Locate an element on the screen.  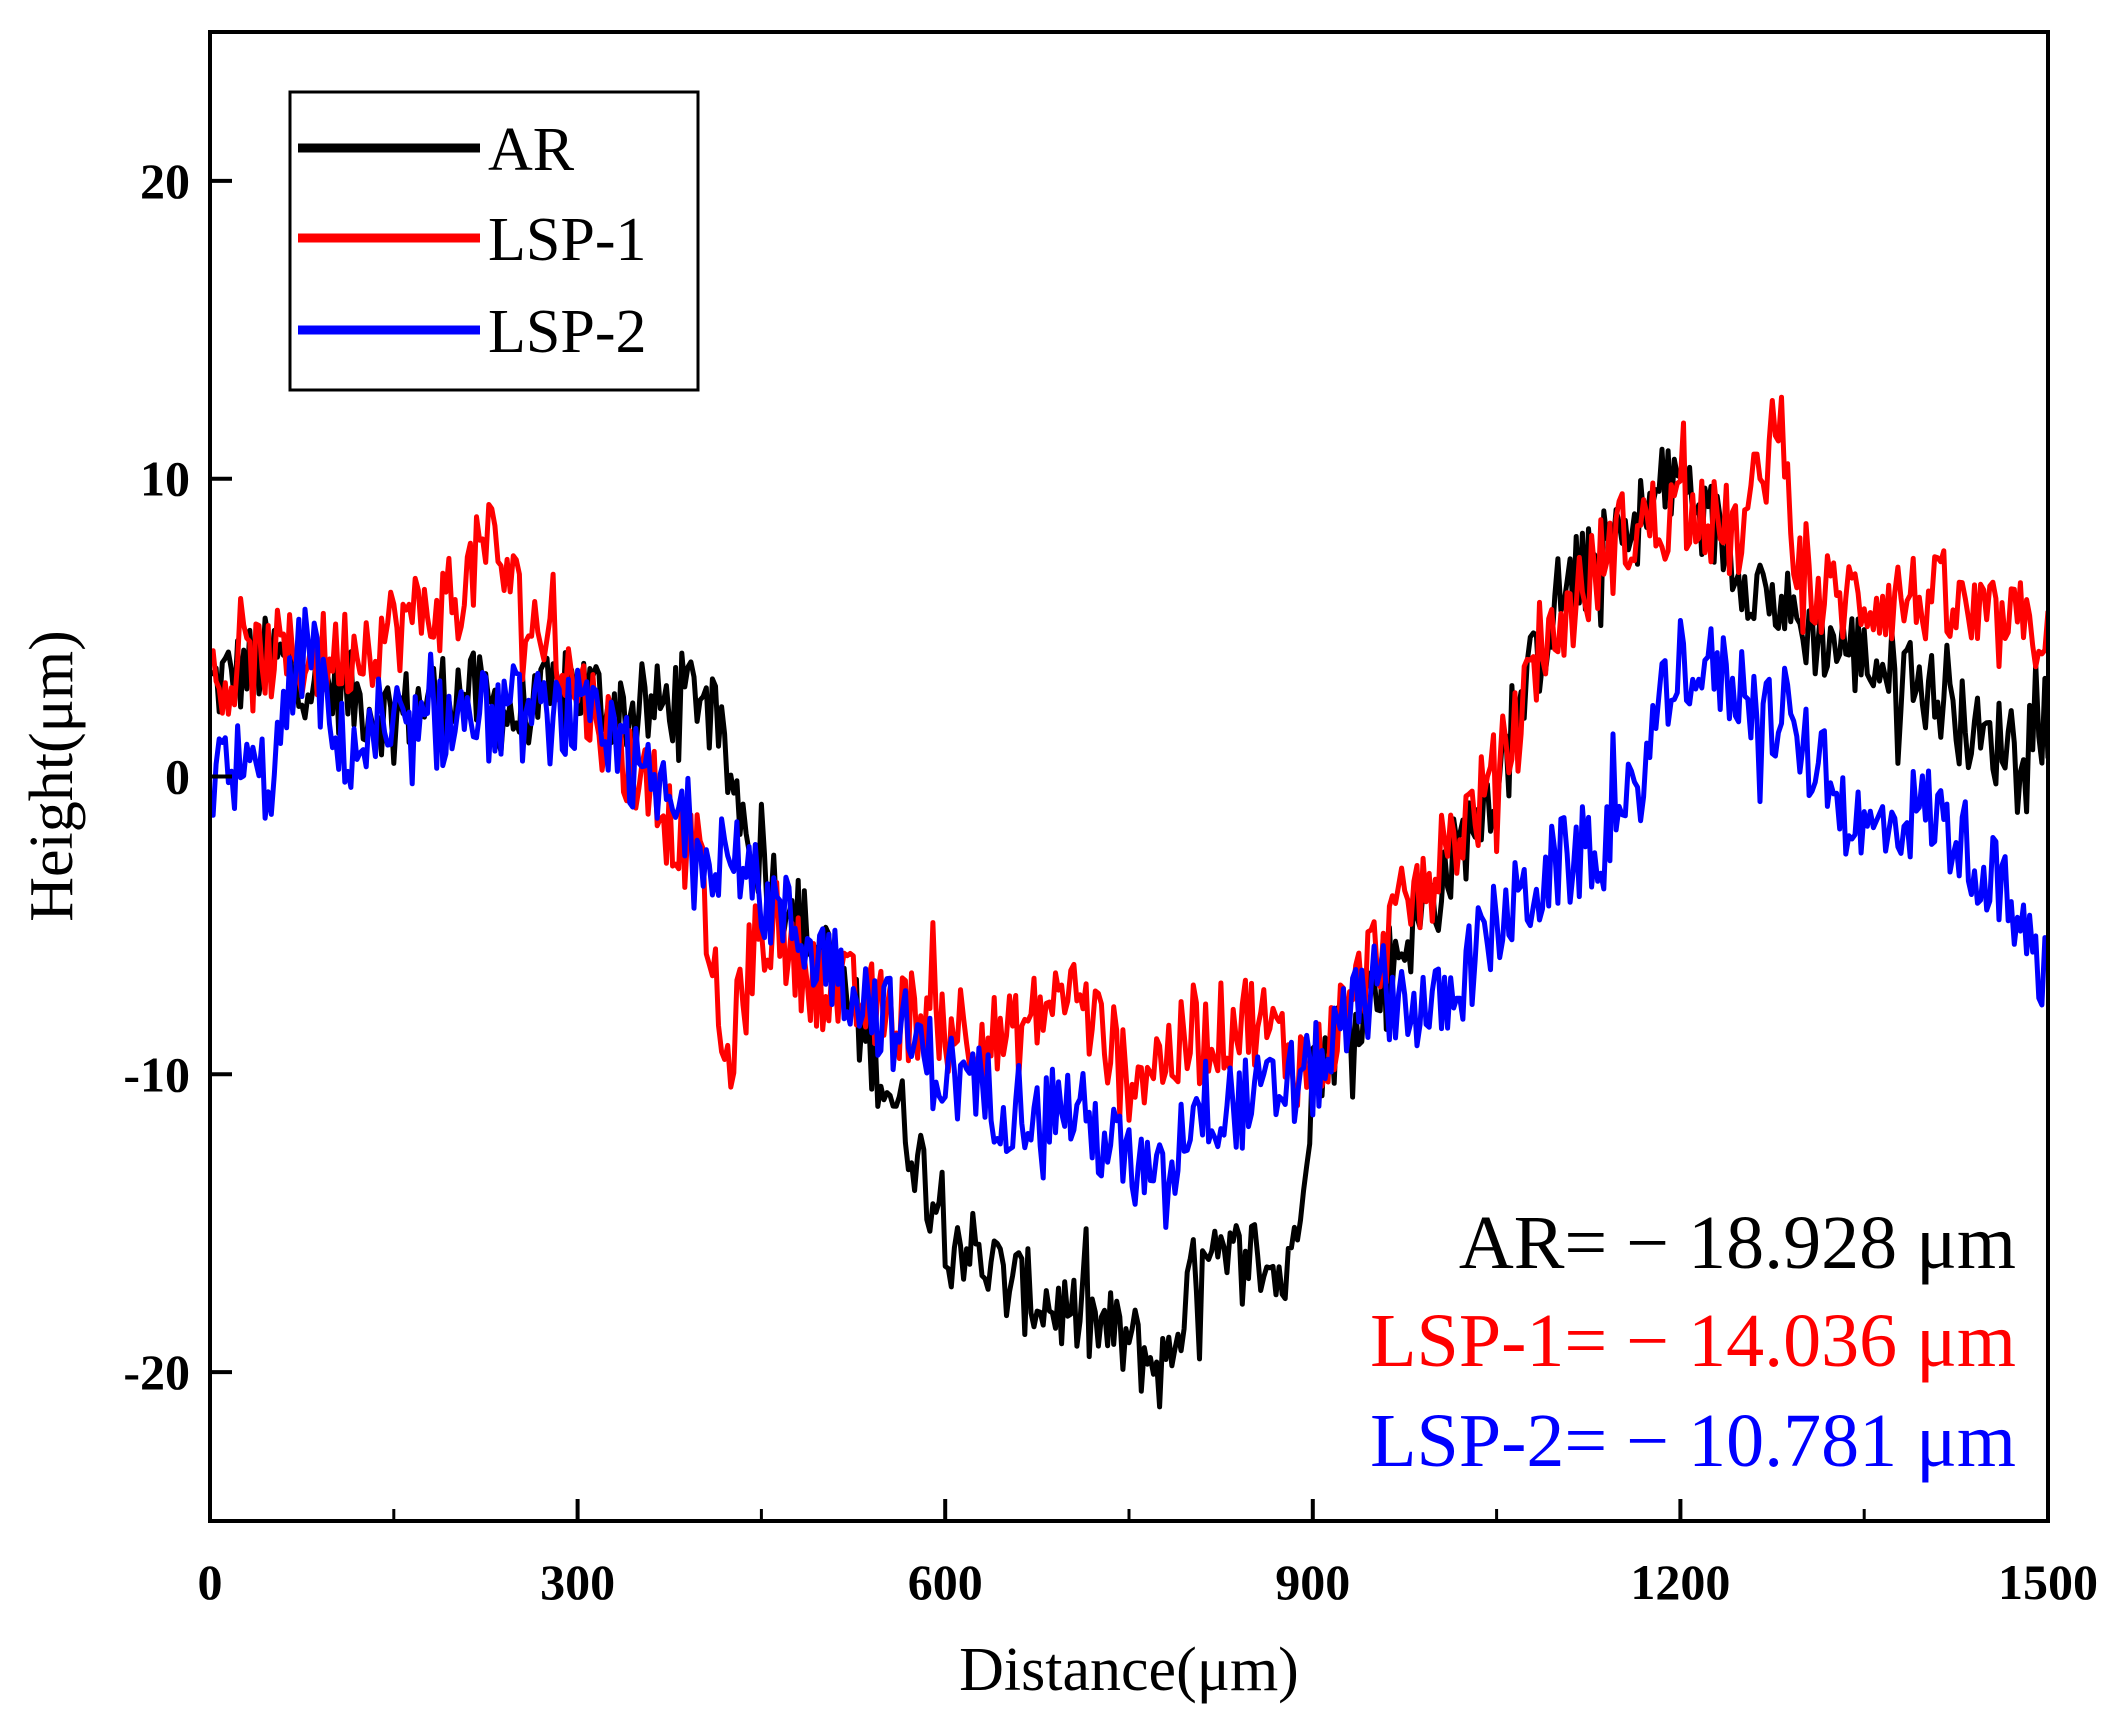
annotation-lsp1: LSP-1= − 14.036 μm is located at coordinates (1693, 1341).